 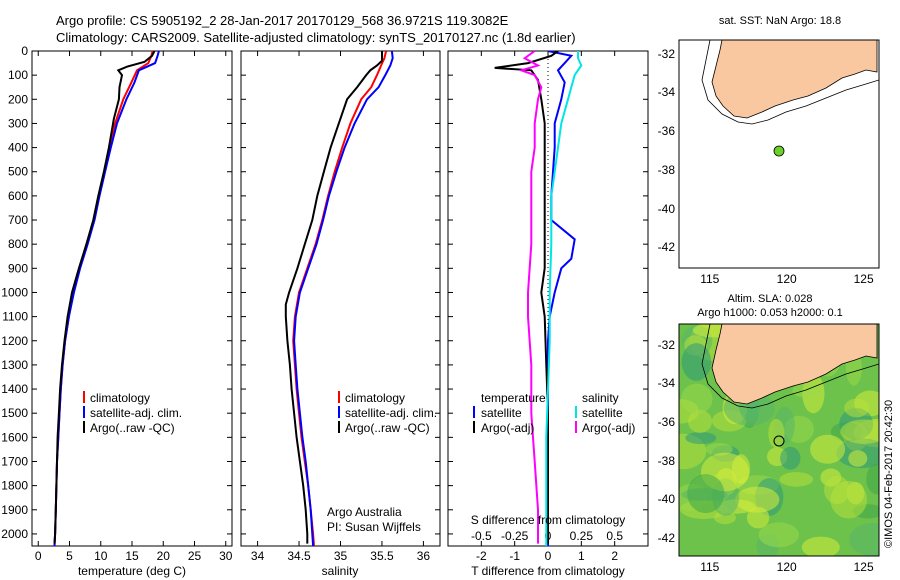 I want to click on s-tick-label: -0.25, so click(x=515, y=536).